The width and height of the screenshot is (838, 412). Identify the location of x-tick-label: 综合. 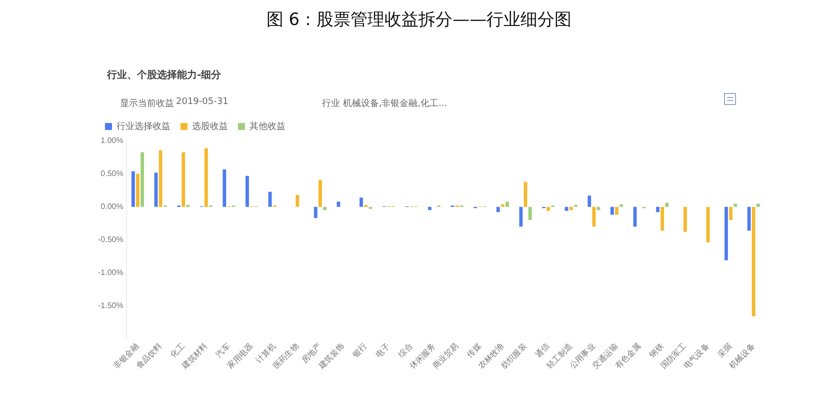
(405, 351).